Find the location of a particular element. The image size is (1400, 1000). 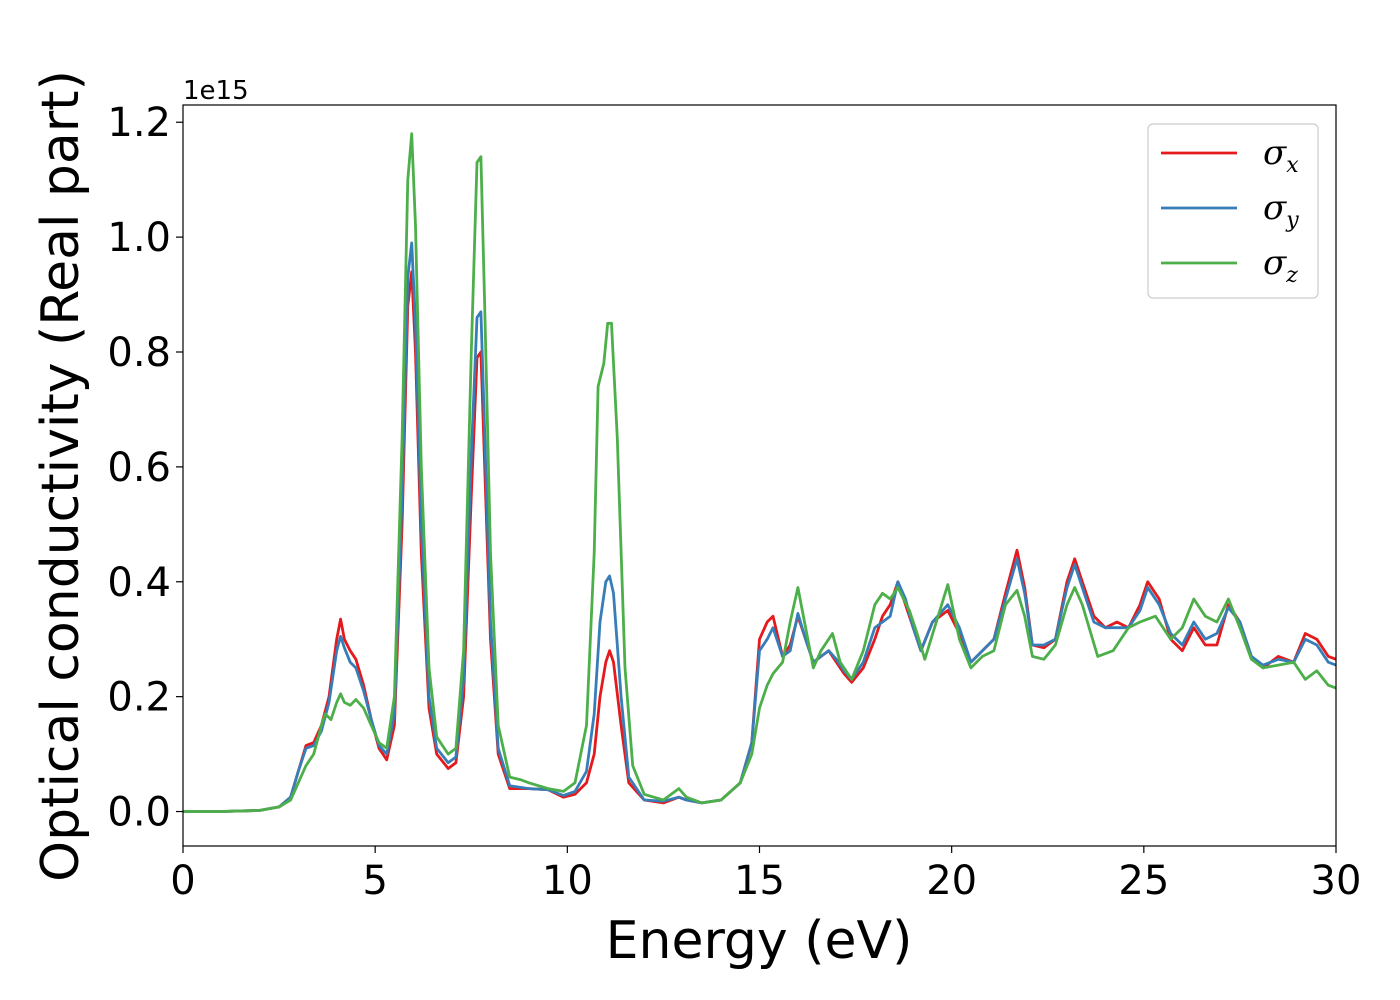

x-tick-label: 5 is located at coordinates (374, 881).